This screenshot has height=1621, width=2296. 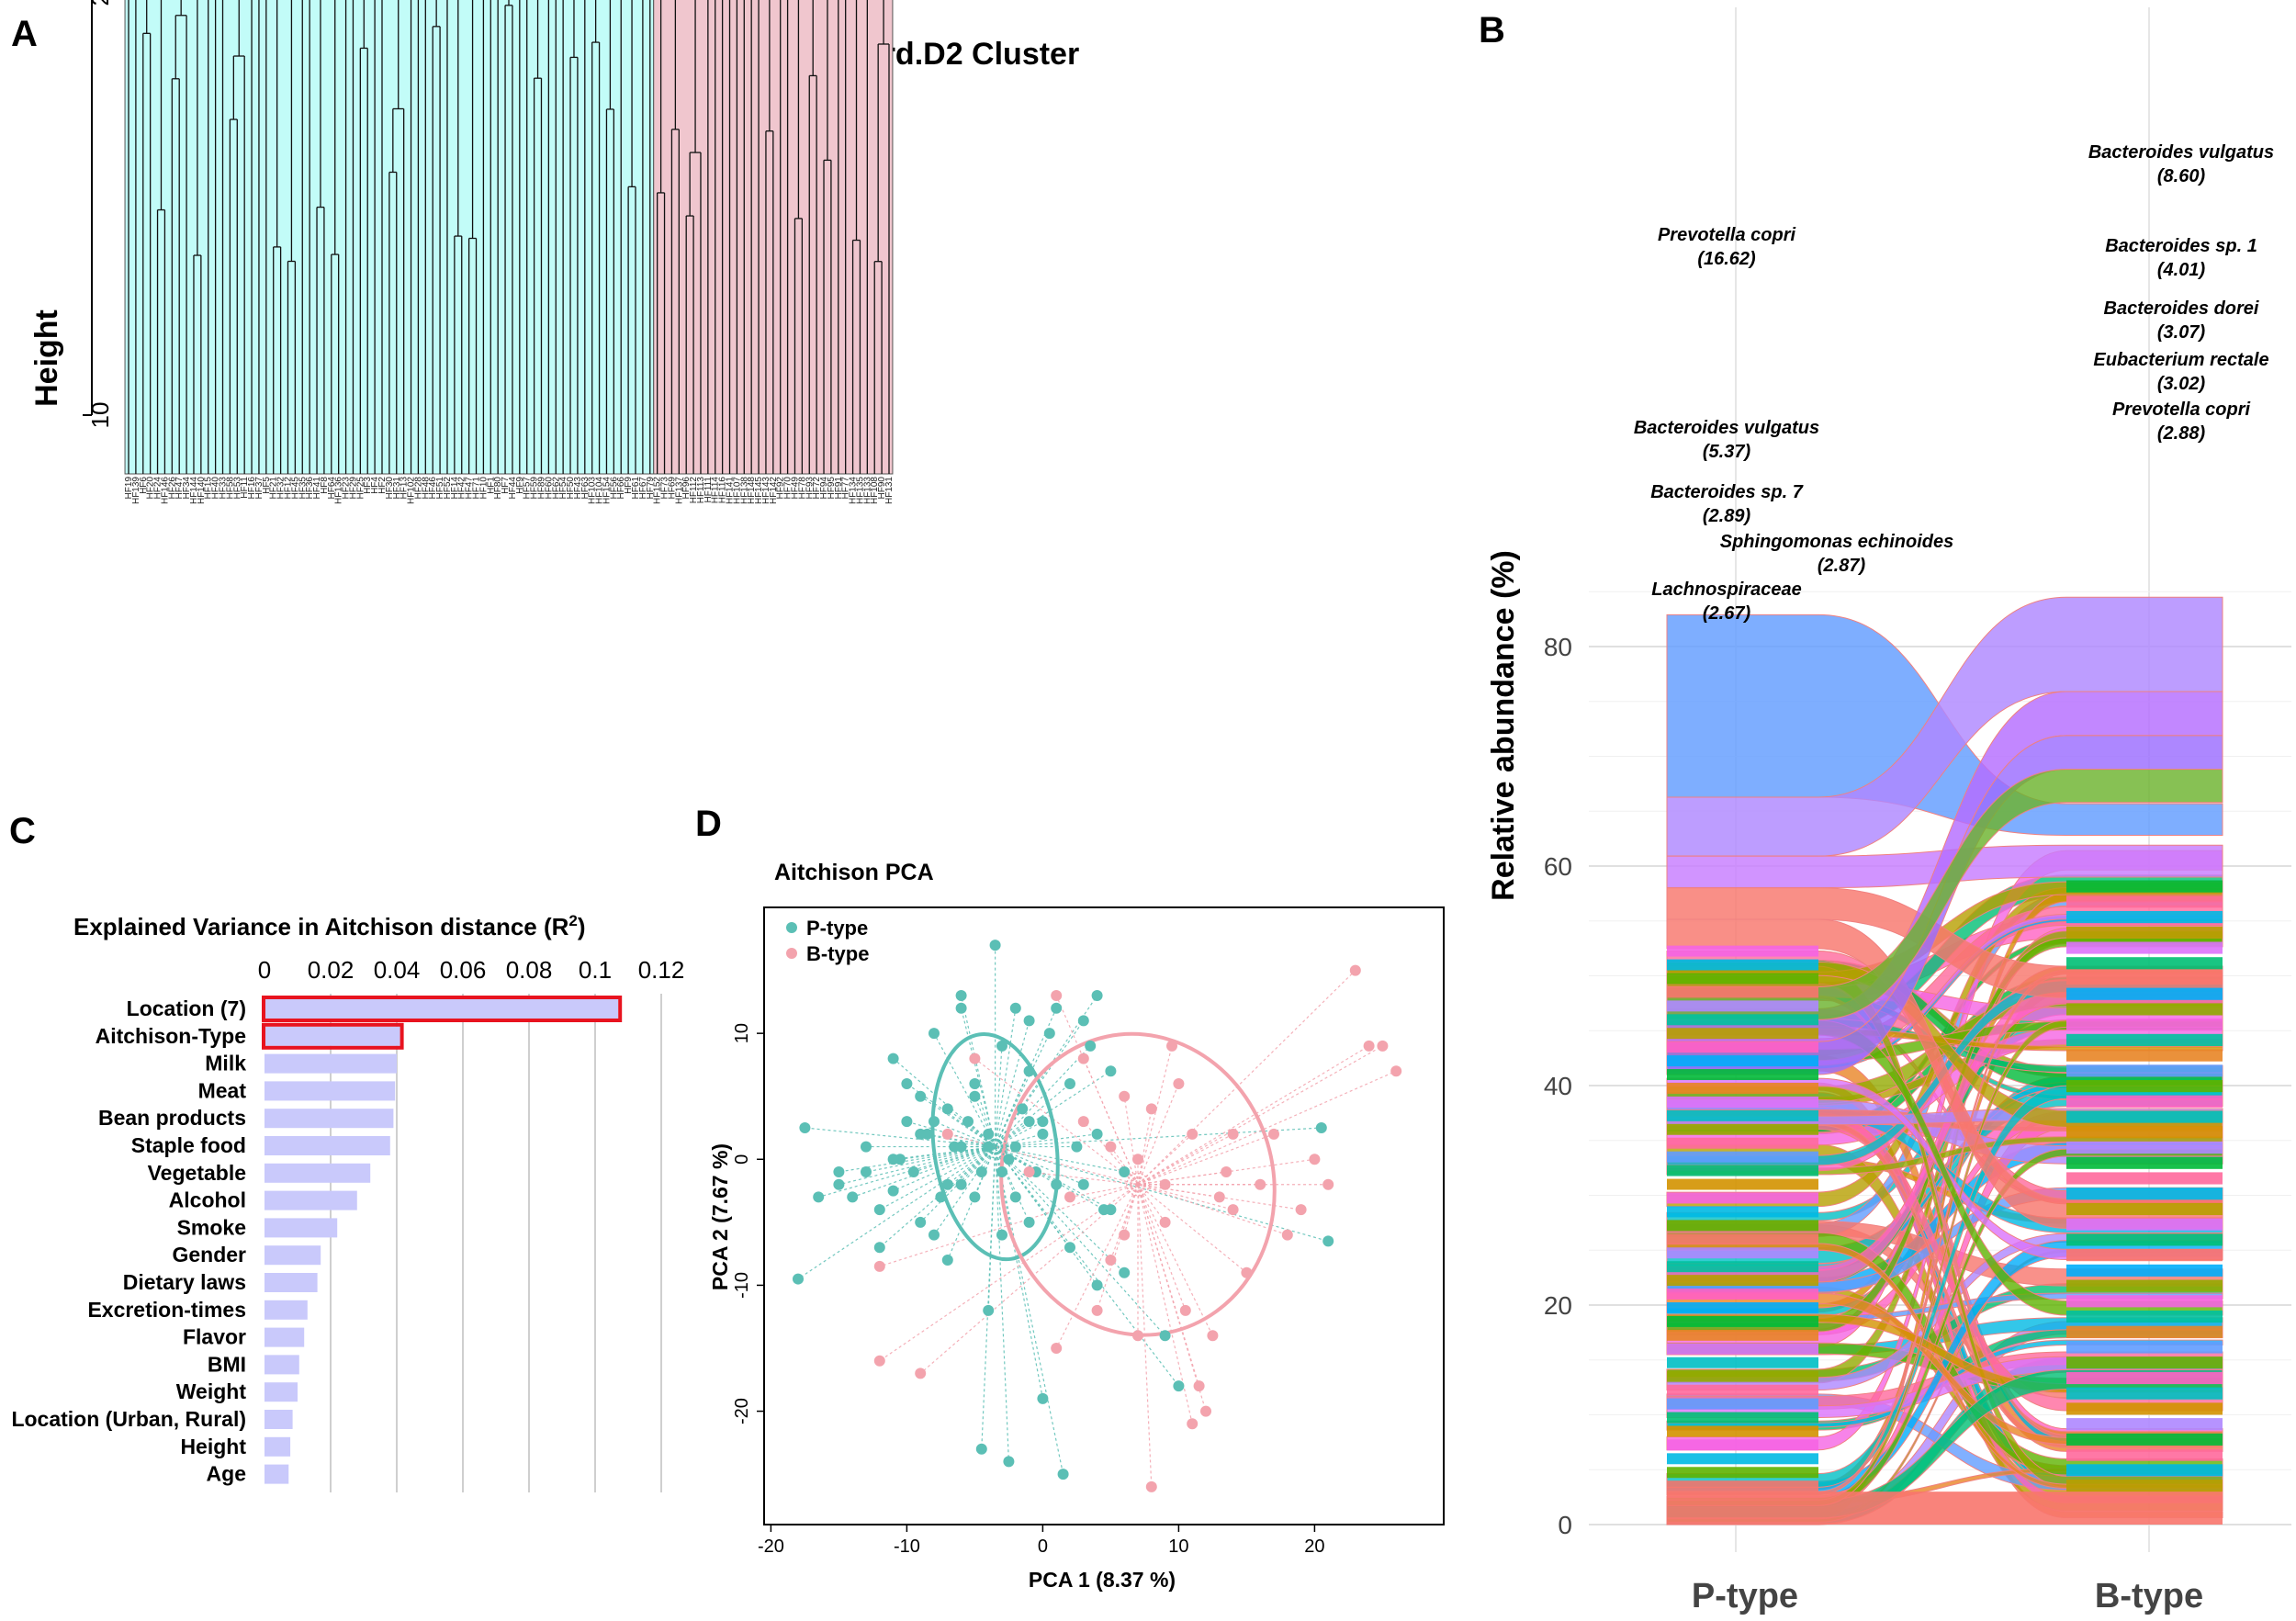 What do you see at coordinates (189, 1145) in the screenshot?
I see `variance-category-label: Staple food` at bounding box center [189, 1145].